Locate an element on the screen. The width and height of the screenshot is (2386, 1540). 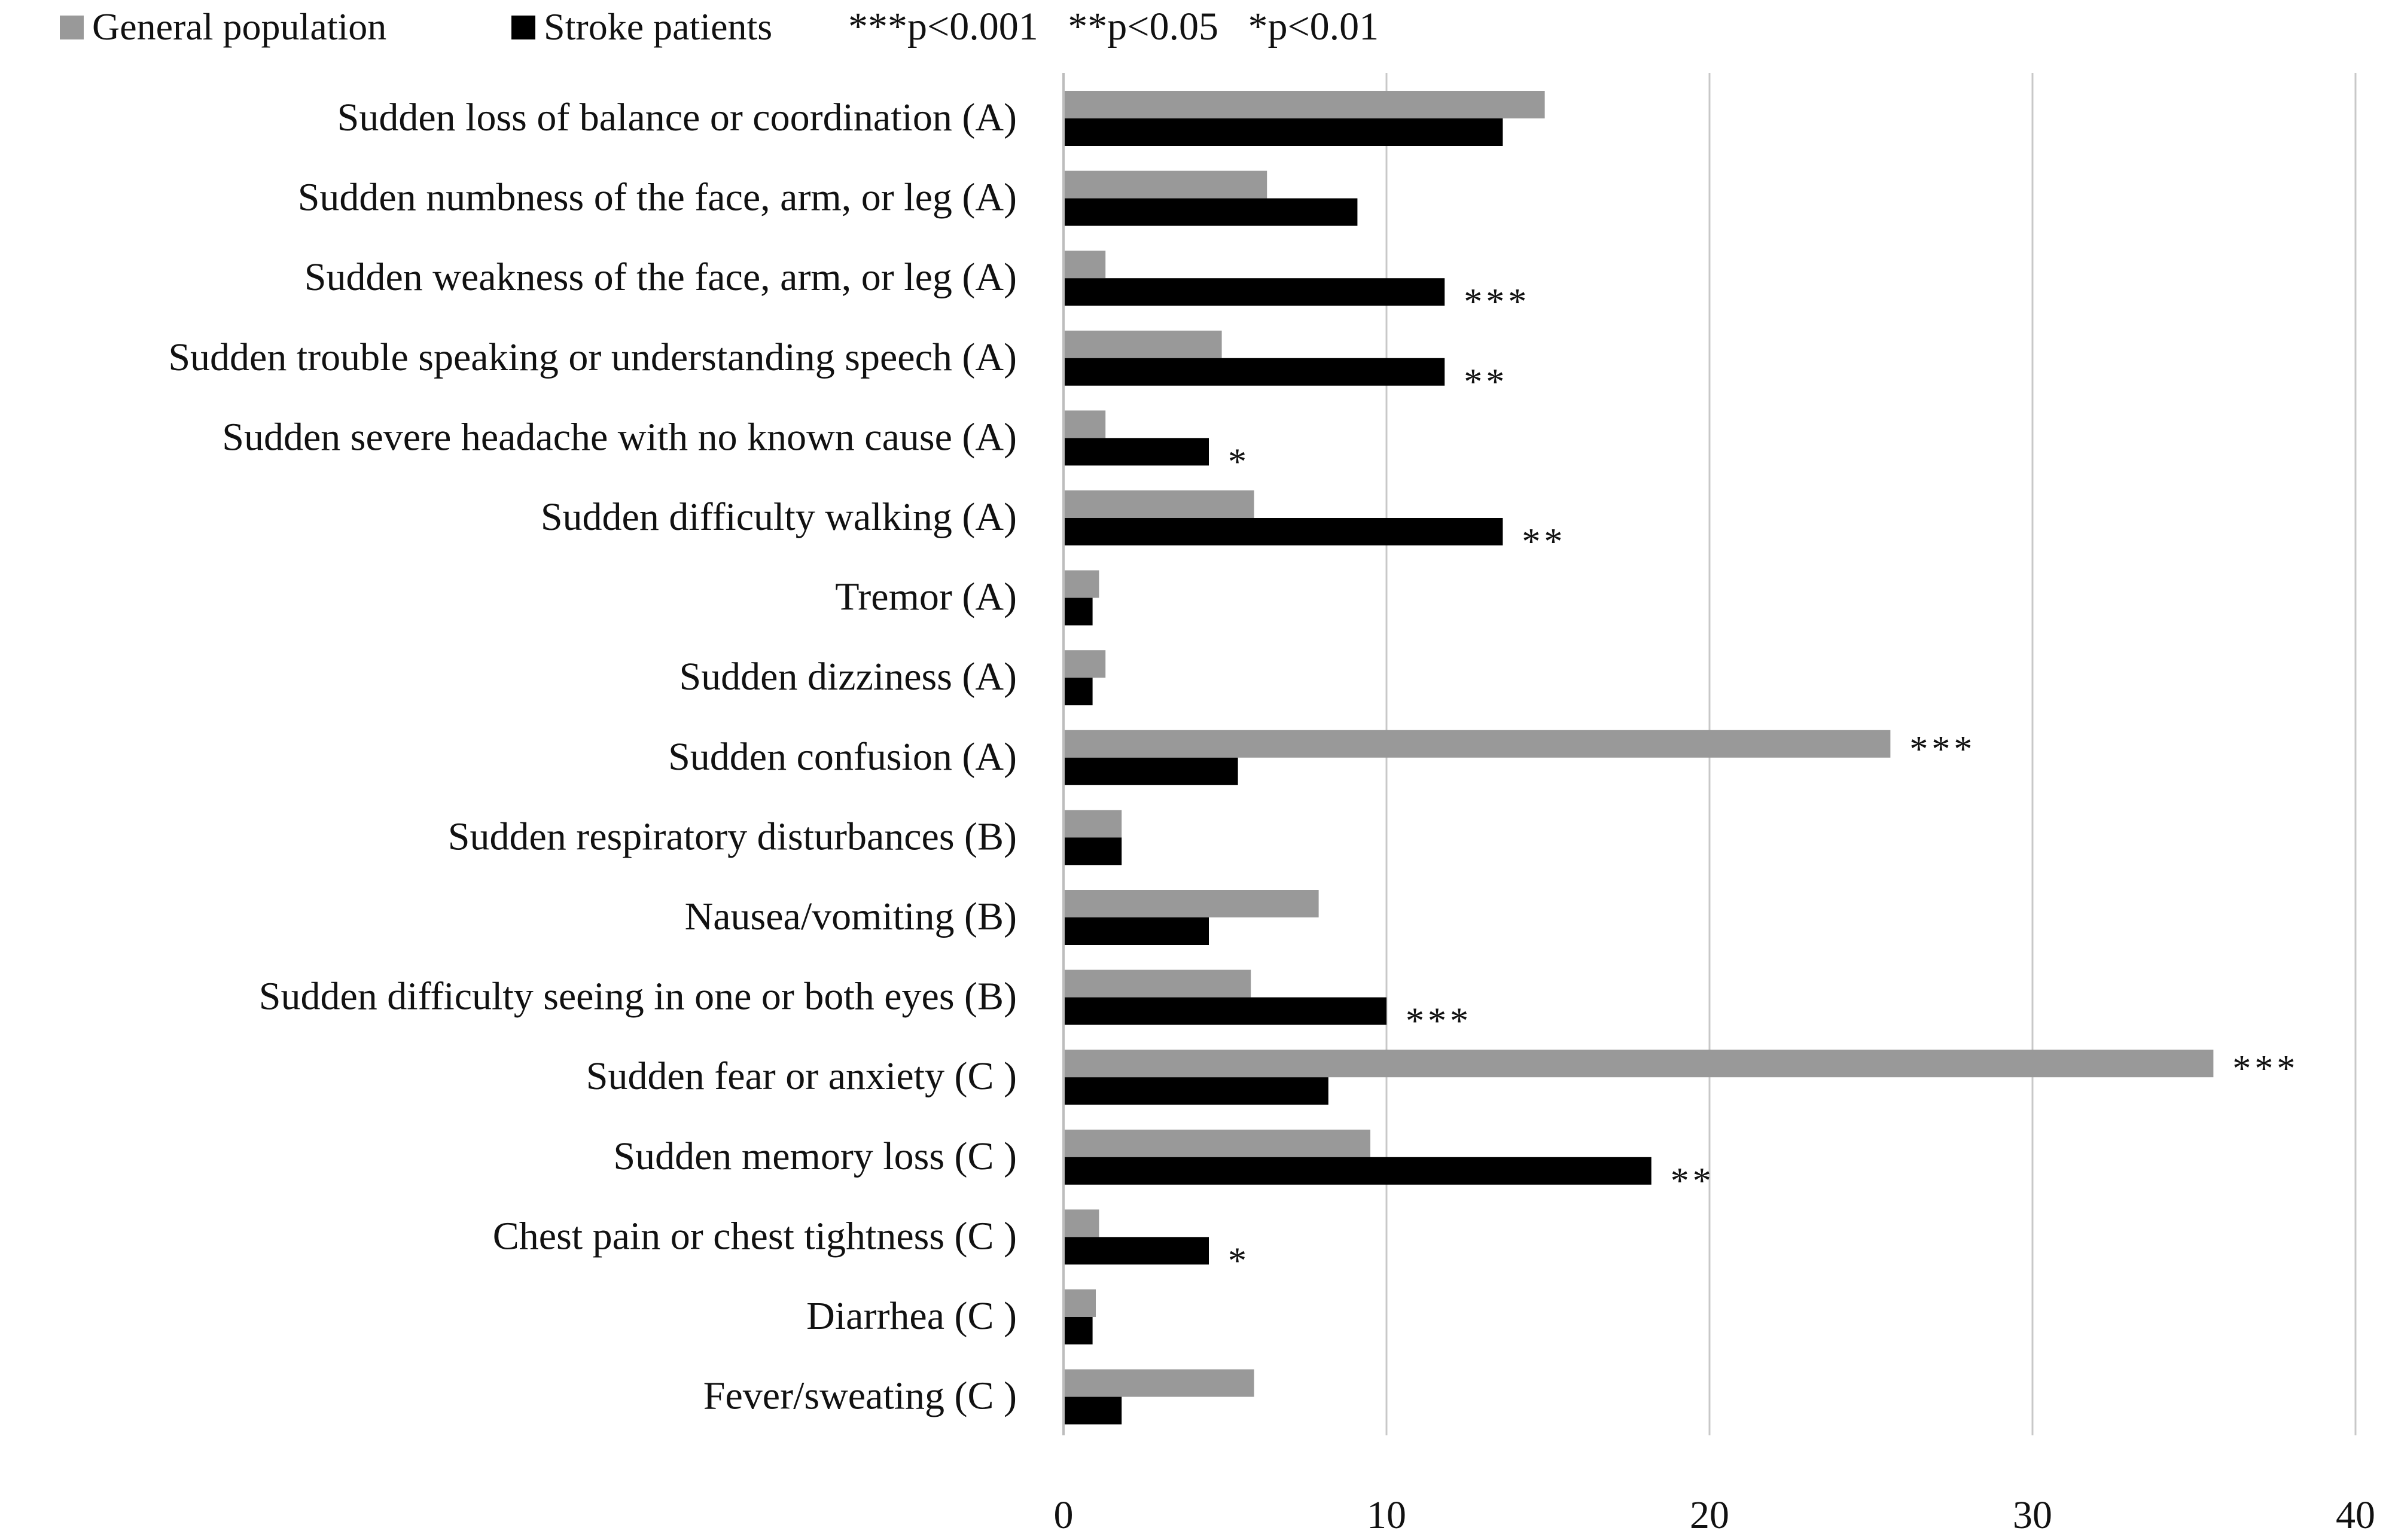
category-label: Chest pain or chest tightness (C ) is located at coordinates (755, 1236).